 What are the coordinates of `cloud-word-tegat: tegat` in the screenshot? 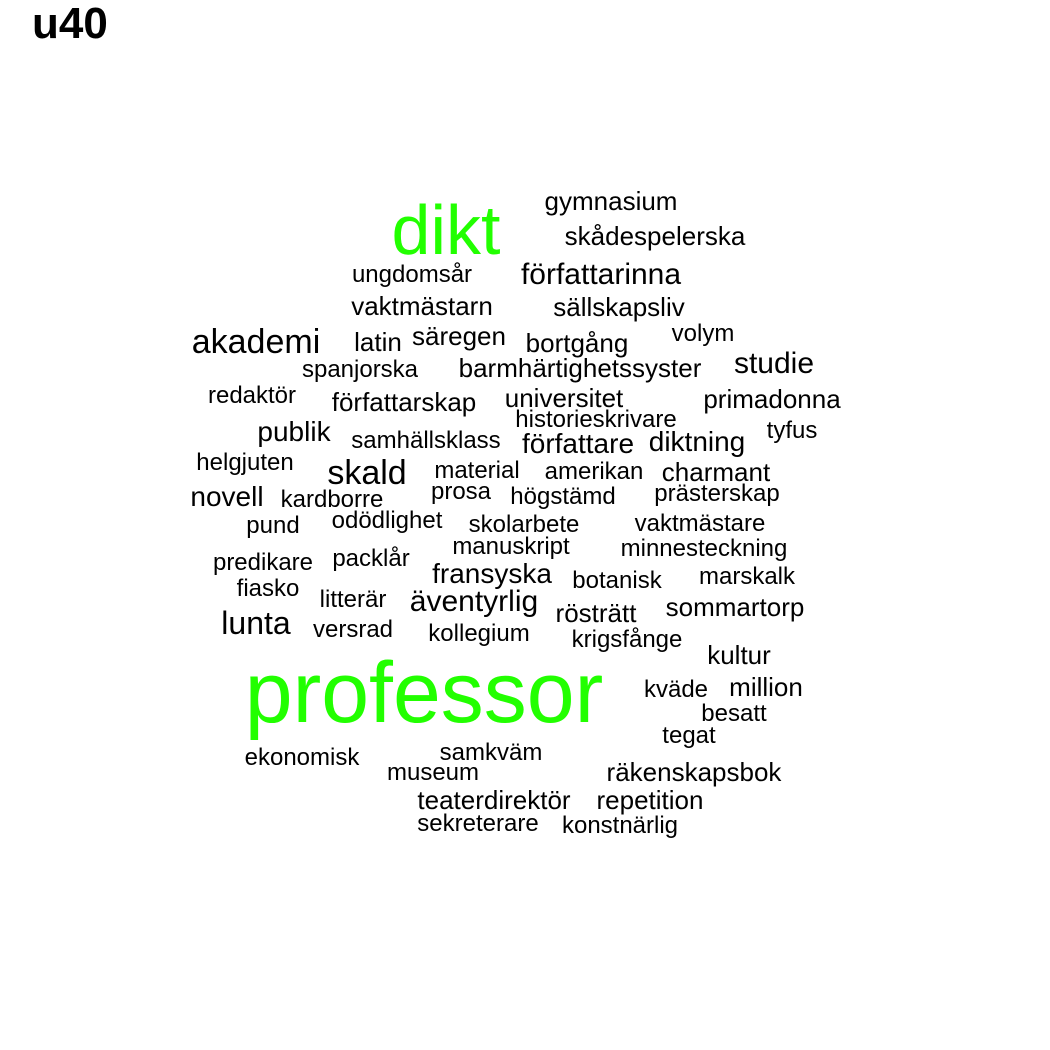 It's located at (689, 735).